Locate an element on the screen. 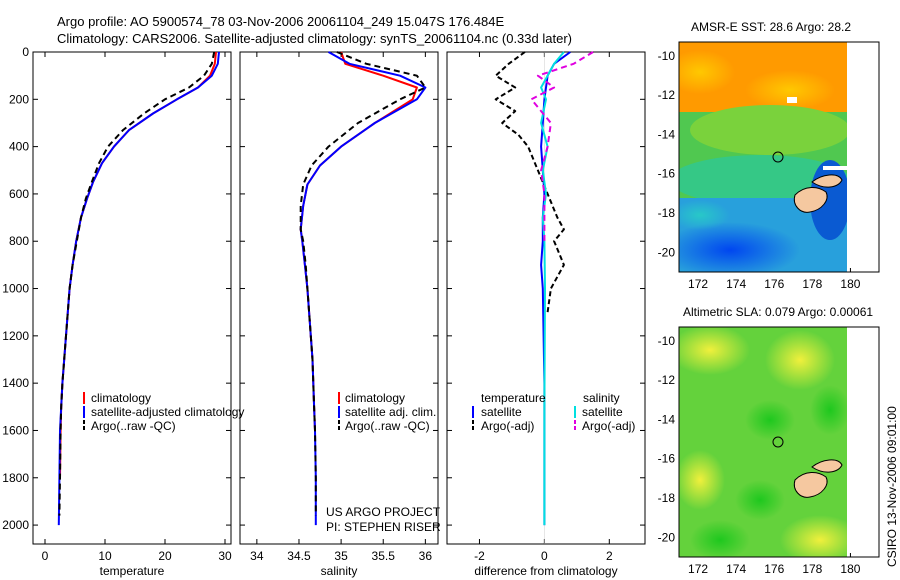  x-tick-label: 35 is located at coordinates (341, 556).